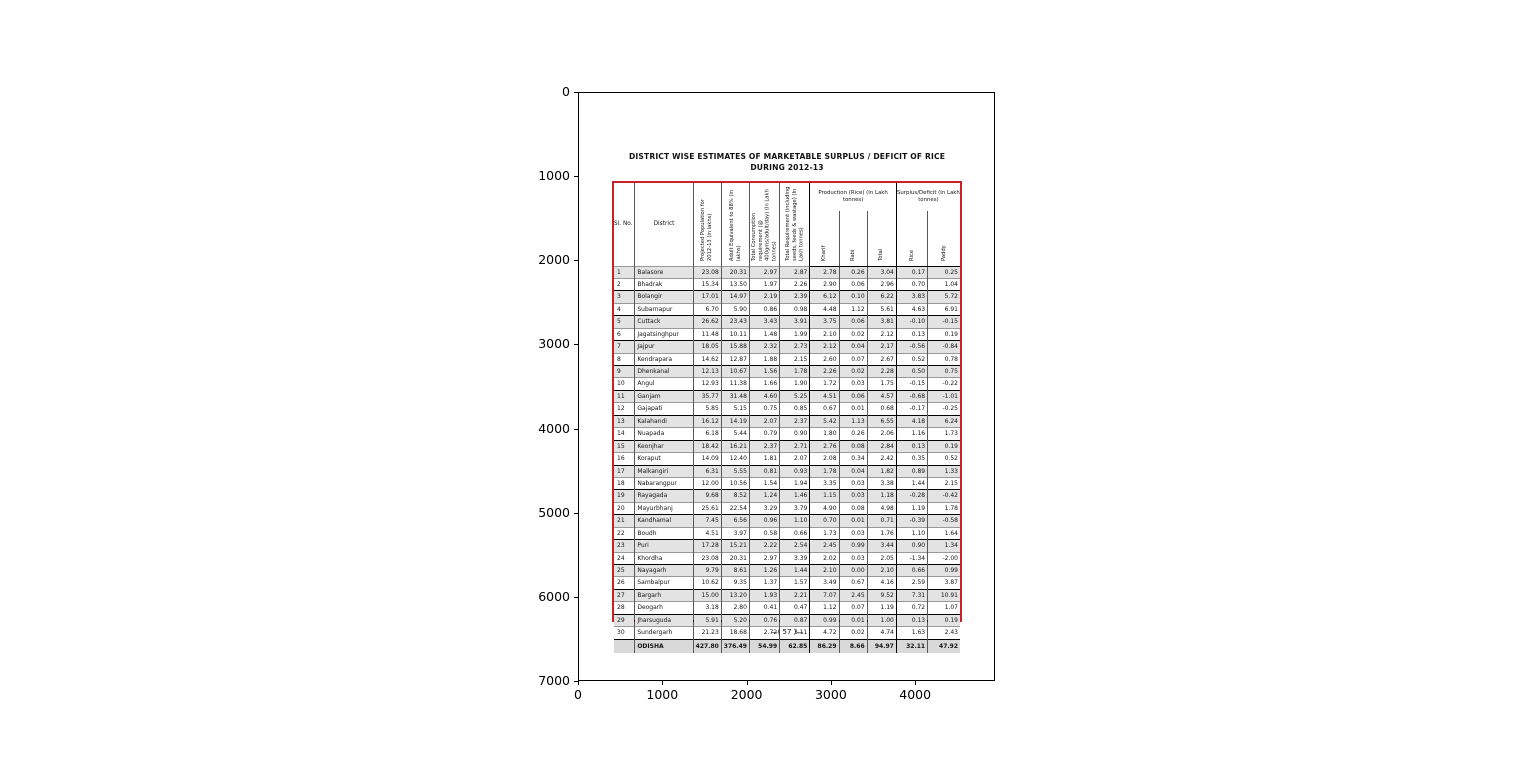  What do you see at coordinates (707, 322) in the screenshot?
I see `cell-pop: 26.62` at bounding box center [707, 322].